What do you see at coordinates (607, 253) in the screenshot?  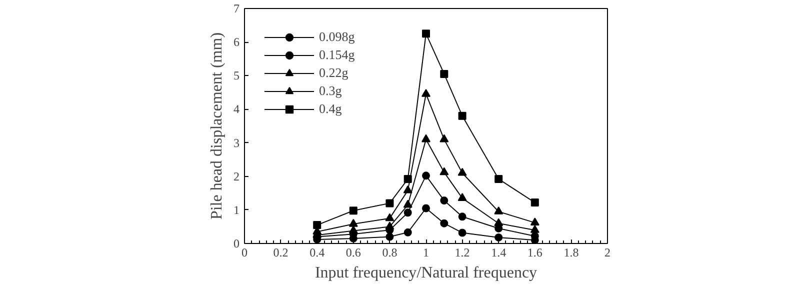 I see `x-tick-label: 2` at bounding box center [607, 253].